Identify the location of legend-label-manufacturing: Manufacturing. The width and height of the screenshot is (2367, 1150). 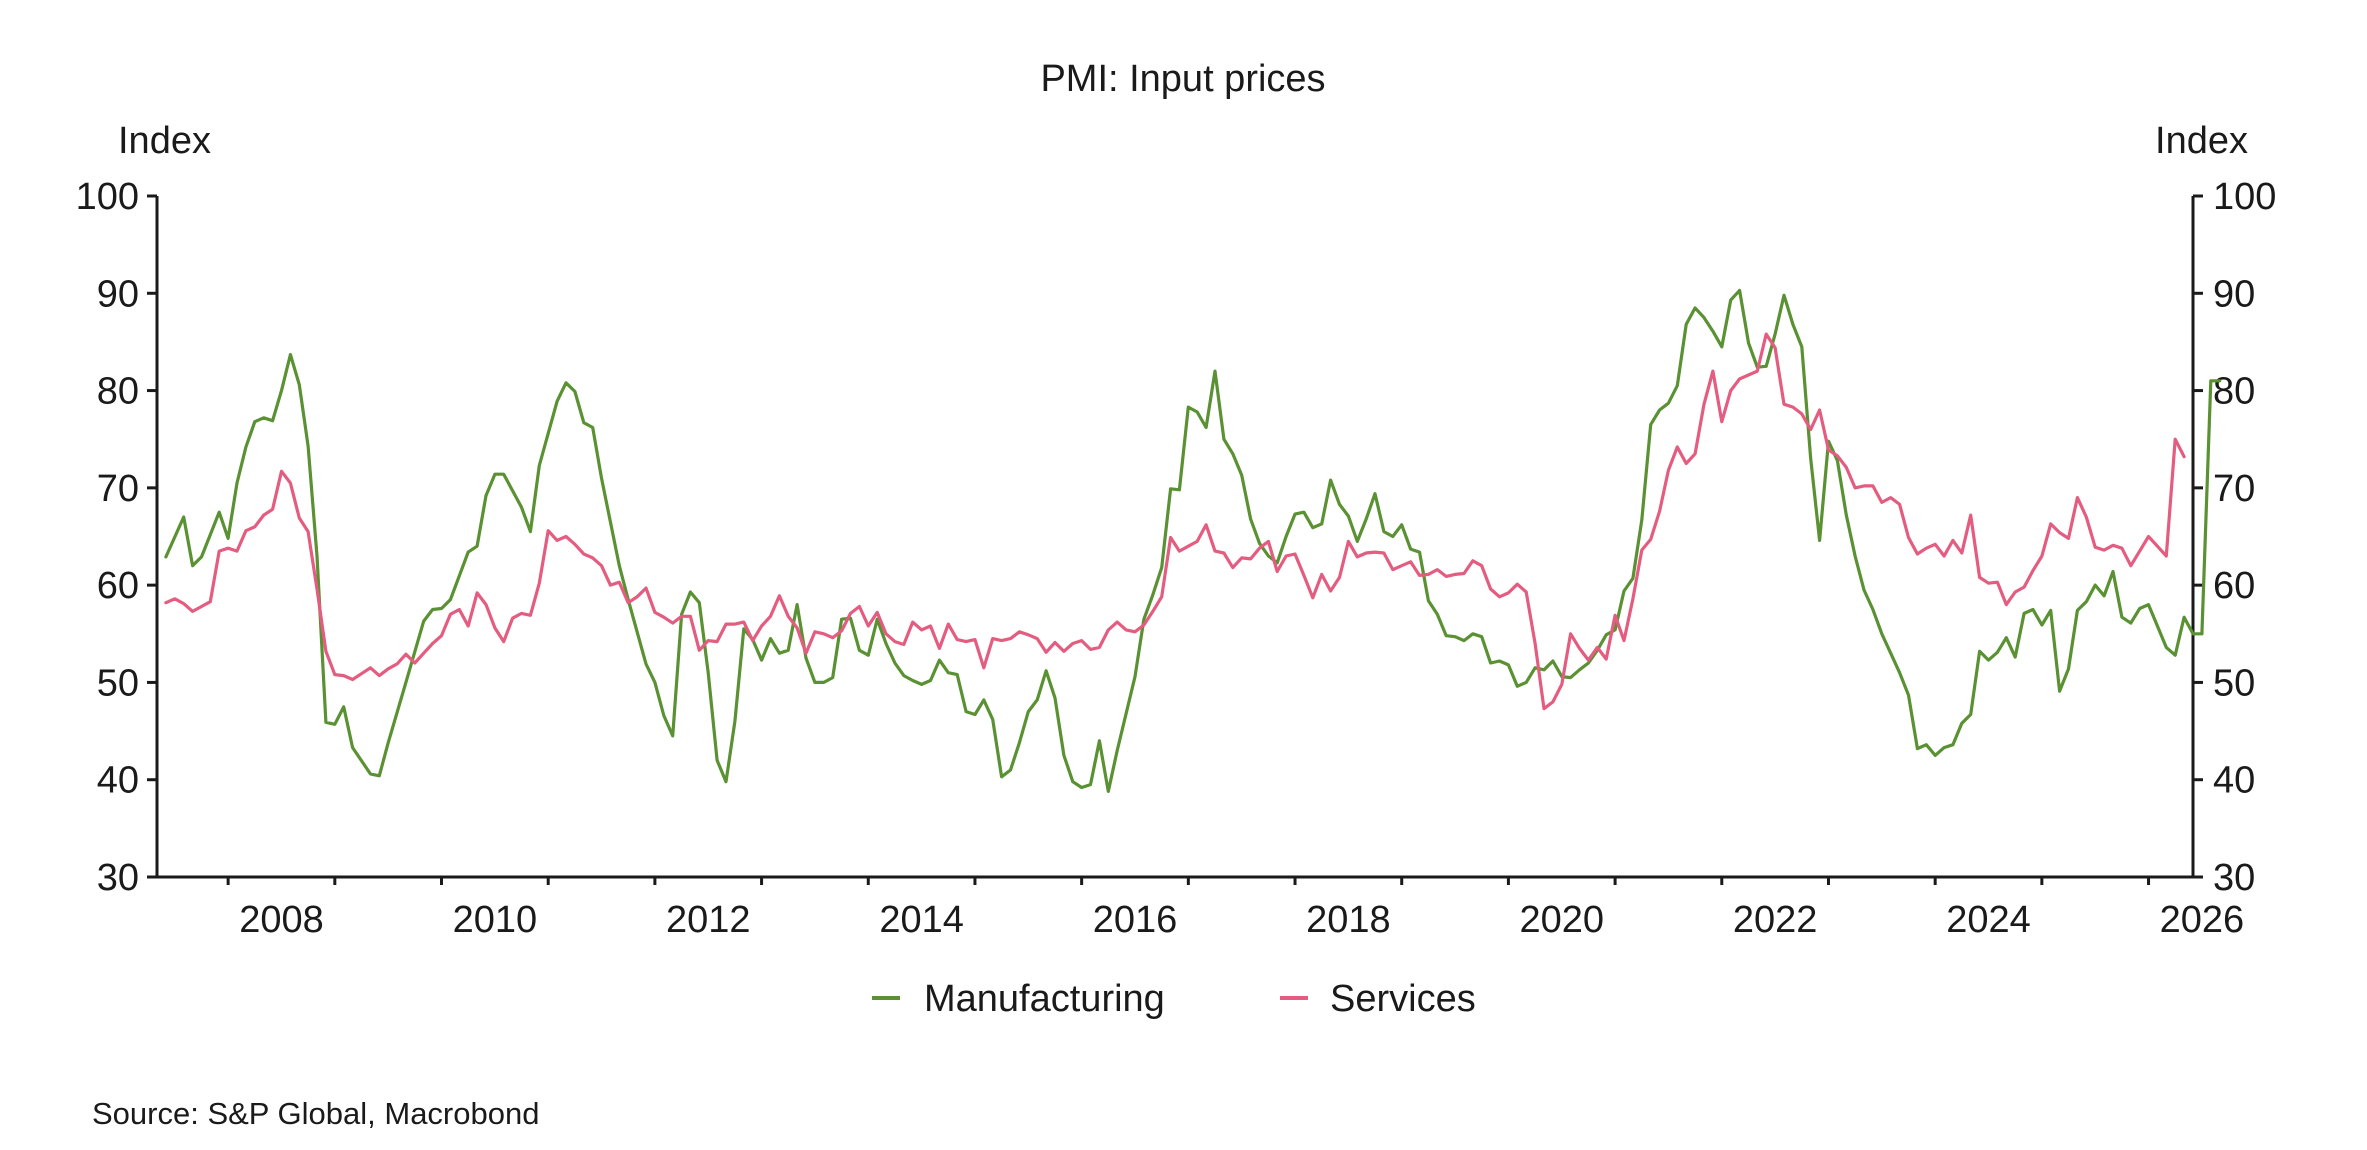
(1044, 999).